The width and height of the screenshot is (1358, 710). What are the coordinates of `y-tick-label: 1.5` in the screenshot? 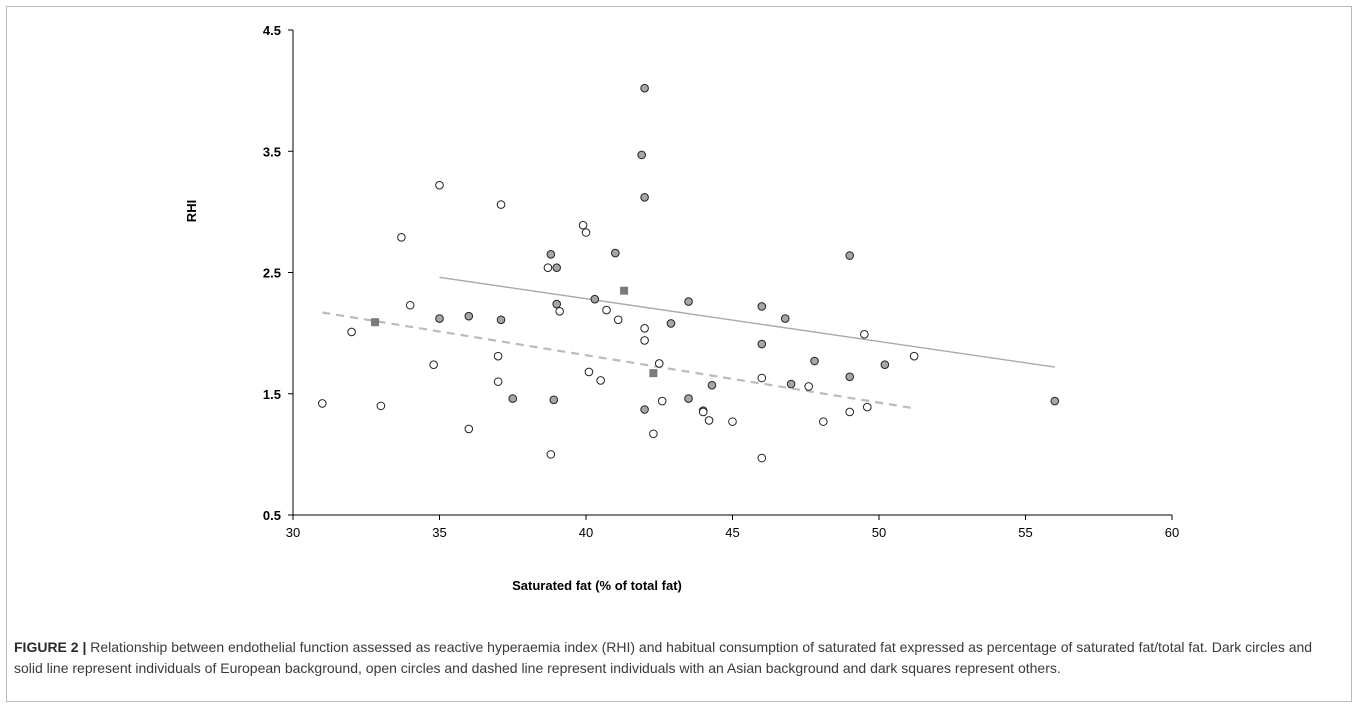 It's located at (272, 394).